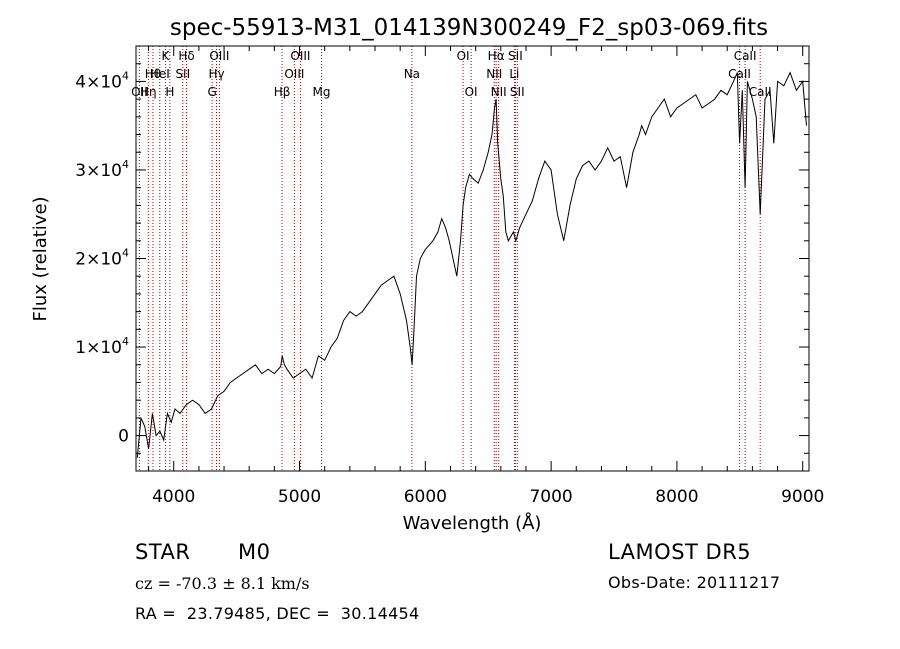 The image size is (900, 649). Describe the element at coordinates (98, 260) in the screenshot. I see `y-tick-label-base: 2×10` at that location.